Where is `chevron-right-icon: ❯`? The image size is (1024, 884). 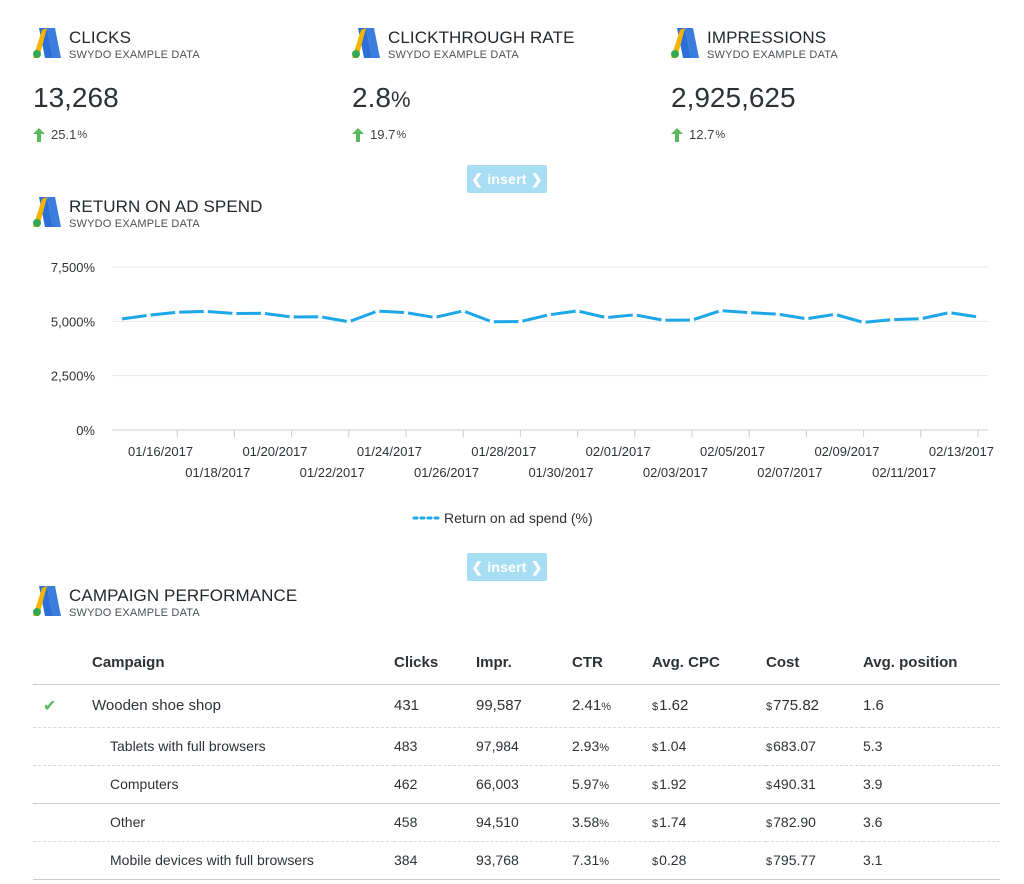 chevron-right-icon: ❯ is located at coordinates (534, 178).